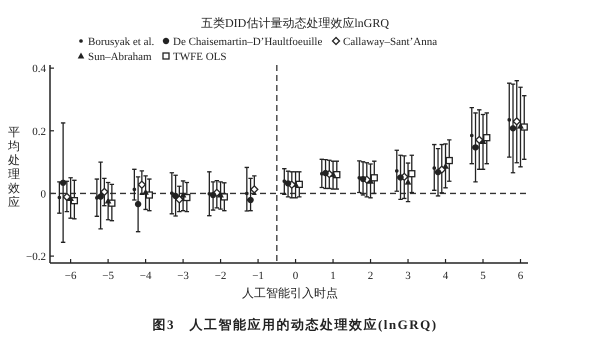  Describe the element at coordinates (108, 276) in the screenshot. I see `x-tick-label: −5` at that location.